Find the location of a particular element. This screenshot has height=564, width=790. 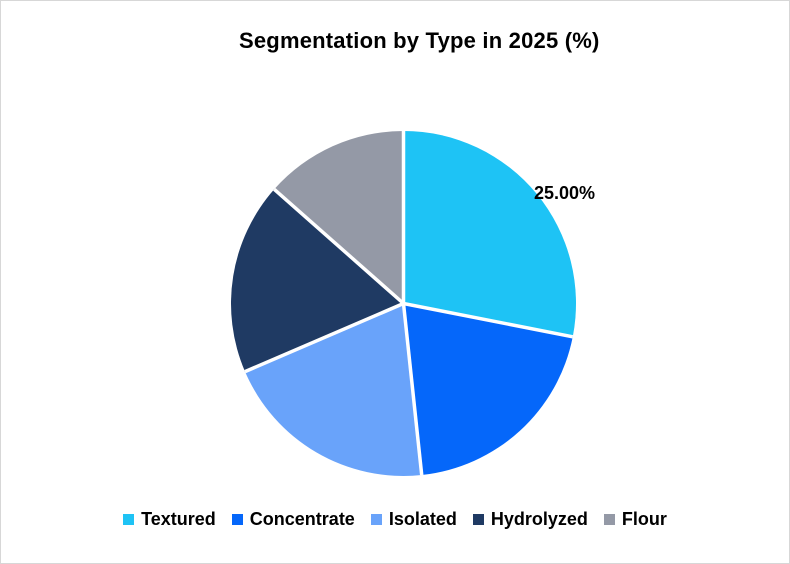

pie-slice-hydrolyzed is located at coordinates (317, 280).